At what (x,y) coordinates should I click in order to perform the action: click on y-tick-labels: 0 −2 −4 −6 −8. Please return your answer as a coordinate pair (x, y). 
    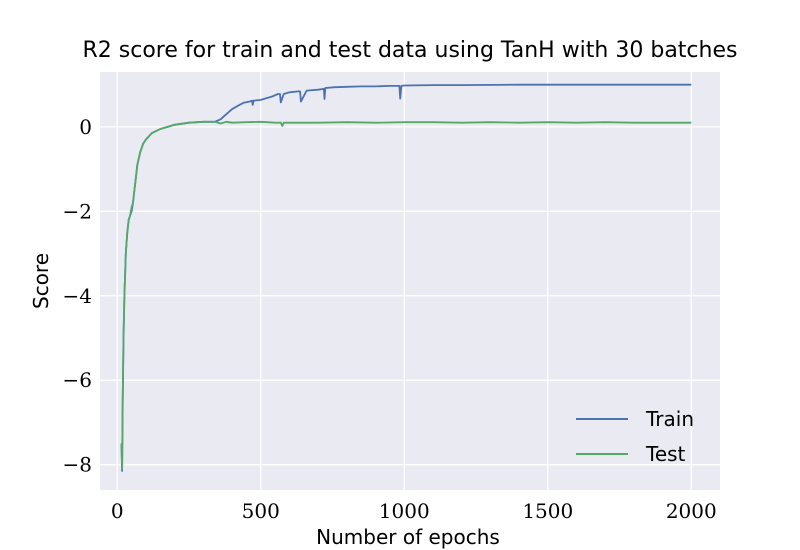
    Looking at the image, I should click on (77, 296).